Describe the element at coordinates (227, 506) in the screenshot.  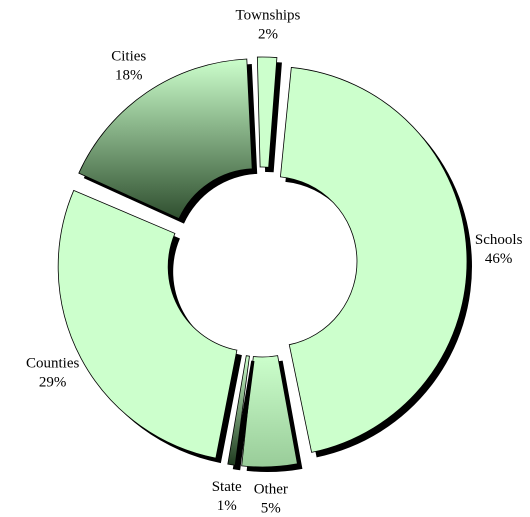
I see `slice-value: 1%` at that location.